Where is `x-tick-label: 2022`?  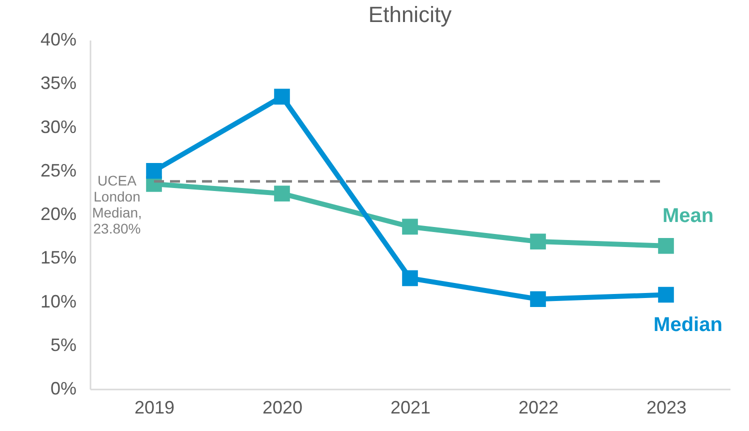
x-tick-label: 2022 is located at coordinates (538, 408).